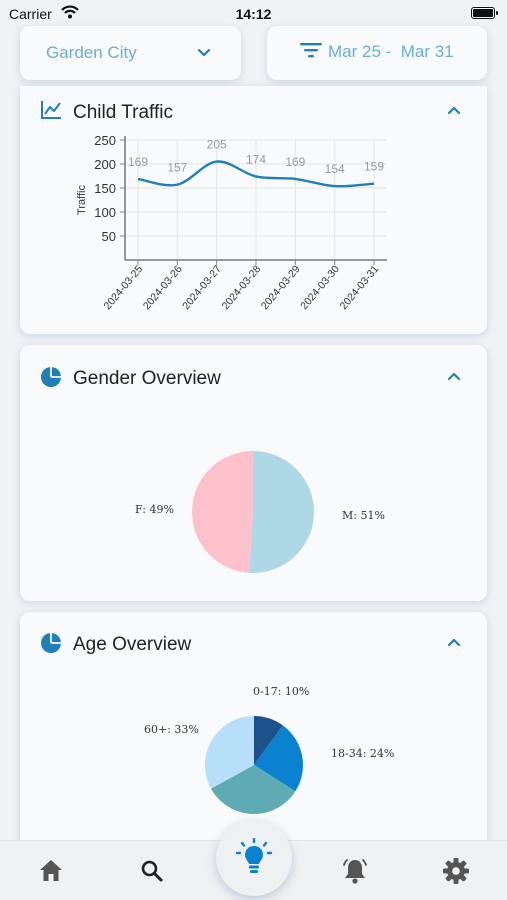 The height and width of the screenshot is (900, 507). What do you see at coordinates (355, 871) in the screenshot?
I see `bell-icon` at bounding box center [355, 871].